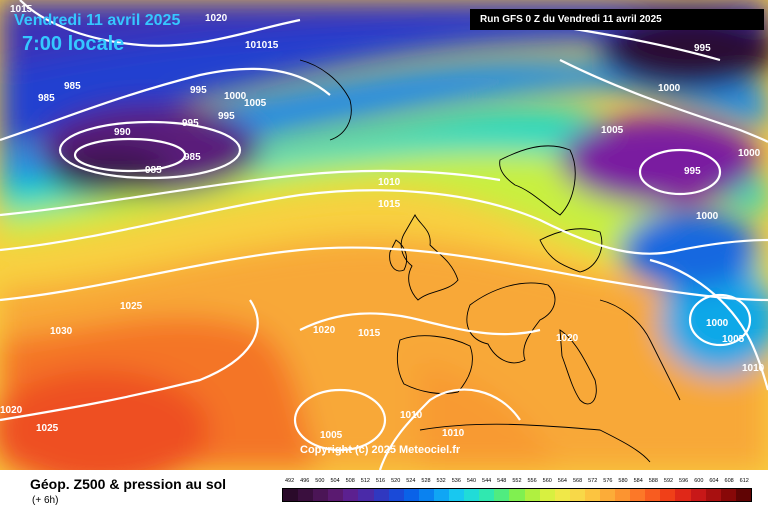 This screenshot has height=512, width=768. What do you see at coordinates (335, 481) in the screenshot?
I see `scale-tick-label: 504` at bounding box center [335, 481].